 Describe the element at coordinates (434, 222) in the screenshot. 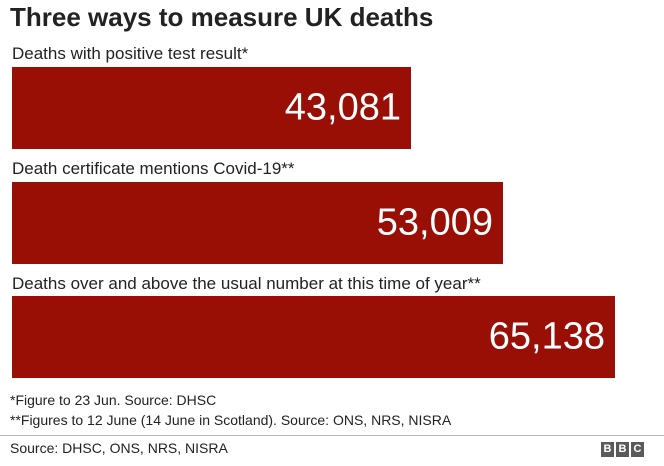

I see `bar-value-label: 53,009` at that location.